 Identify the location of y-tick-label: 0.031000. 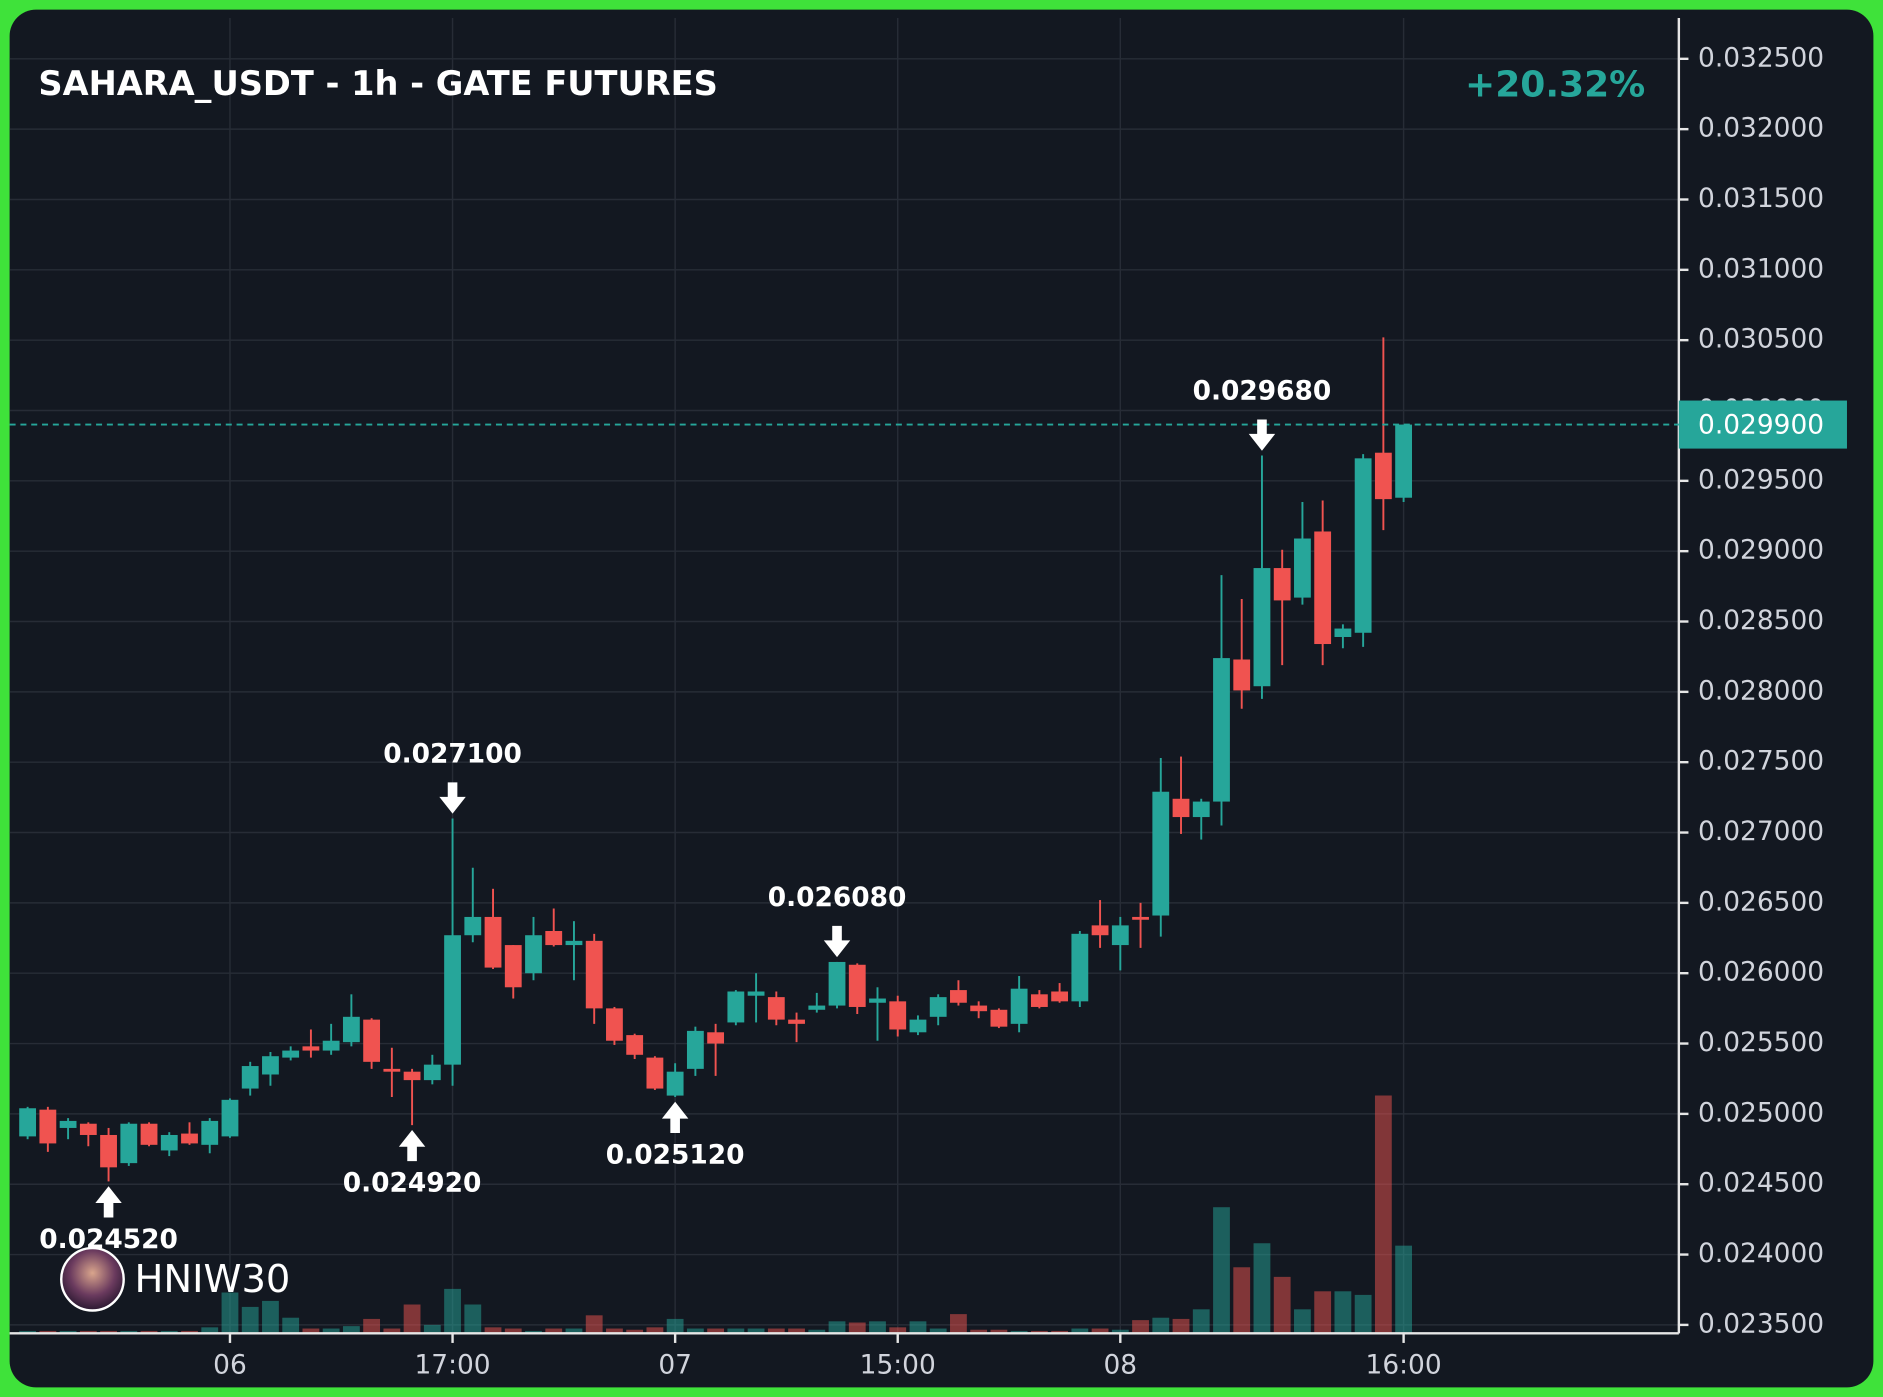
(1761, 268).